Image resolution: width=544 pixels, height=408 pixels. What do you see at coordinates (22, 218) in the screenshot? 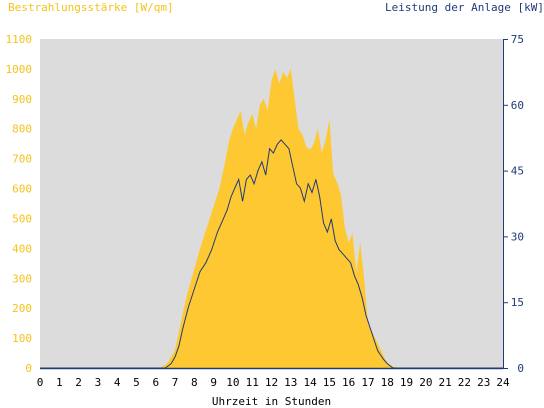
I see `left-tick-label: 500` at bounding box center [22, 218].